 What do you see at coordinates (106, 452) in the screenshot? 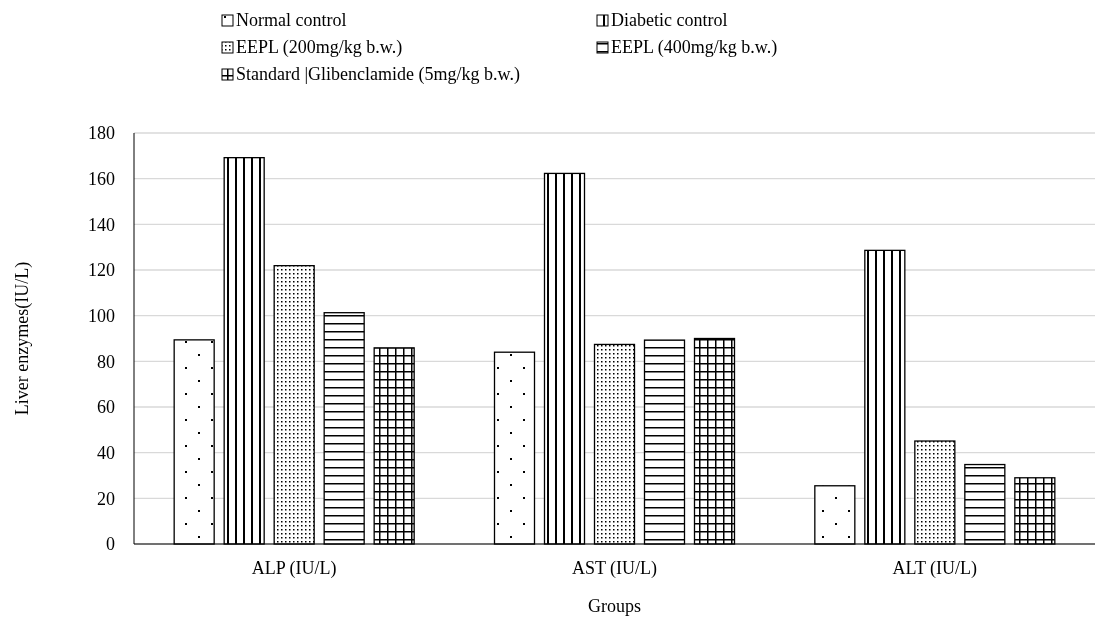
I see `y-tick-label: 40` at bounding box center [106, 452].